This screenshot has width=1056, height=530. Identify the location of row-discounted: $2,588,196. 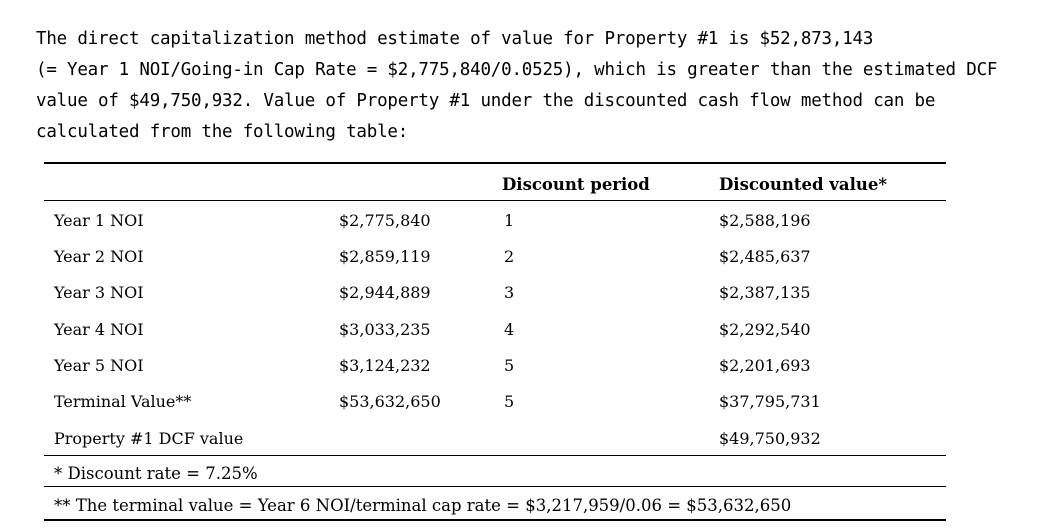
(765, 220).